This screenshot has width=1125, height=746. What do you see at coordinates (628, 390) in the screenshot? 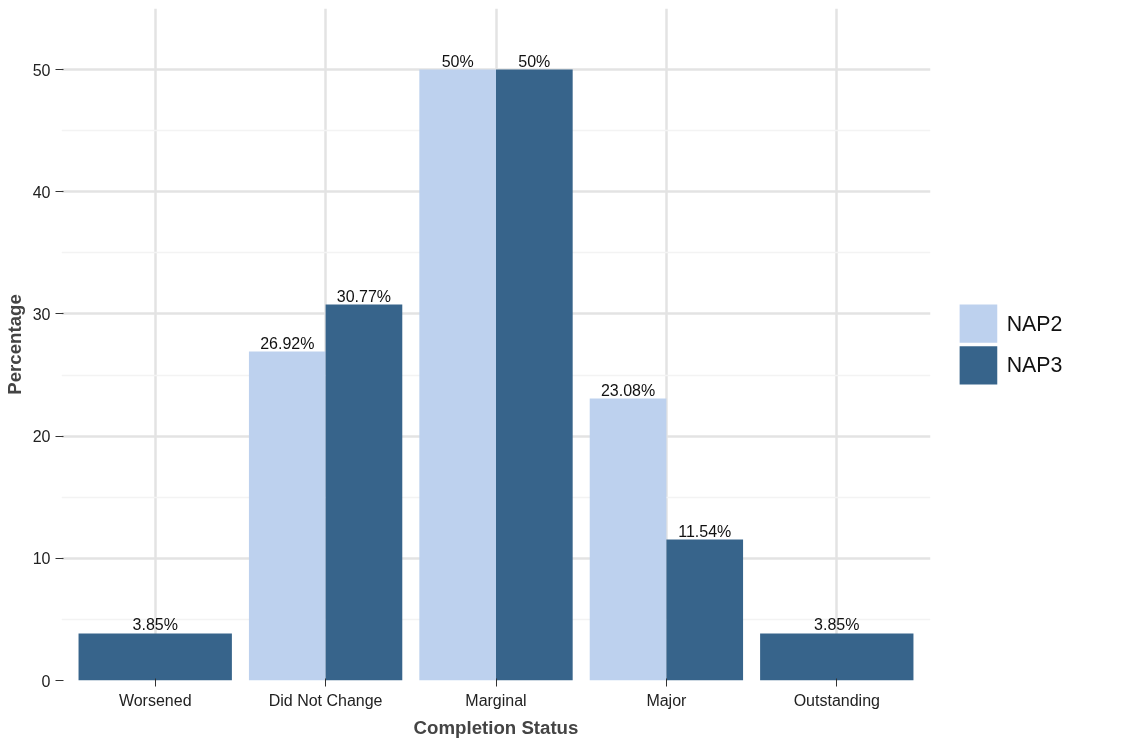
I see `data-label: 23.08%` at bounding box center [628, 390].